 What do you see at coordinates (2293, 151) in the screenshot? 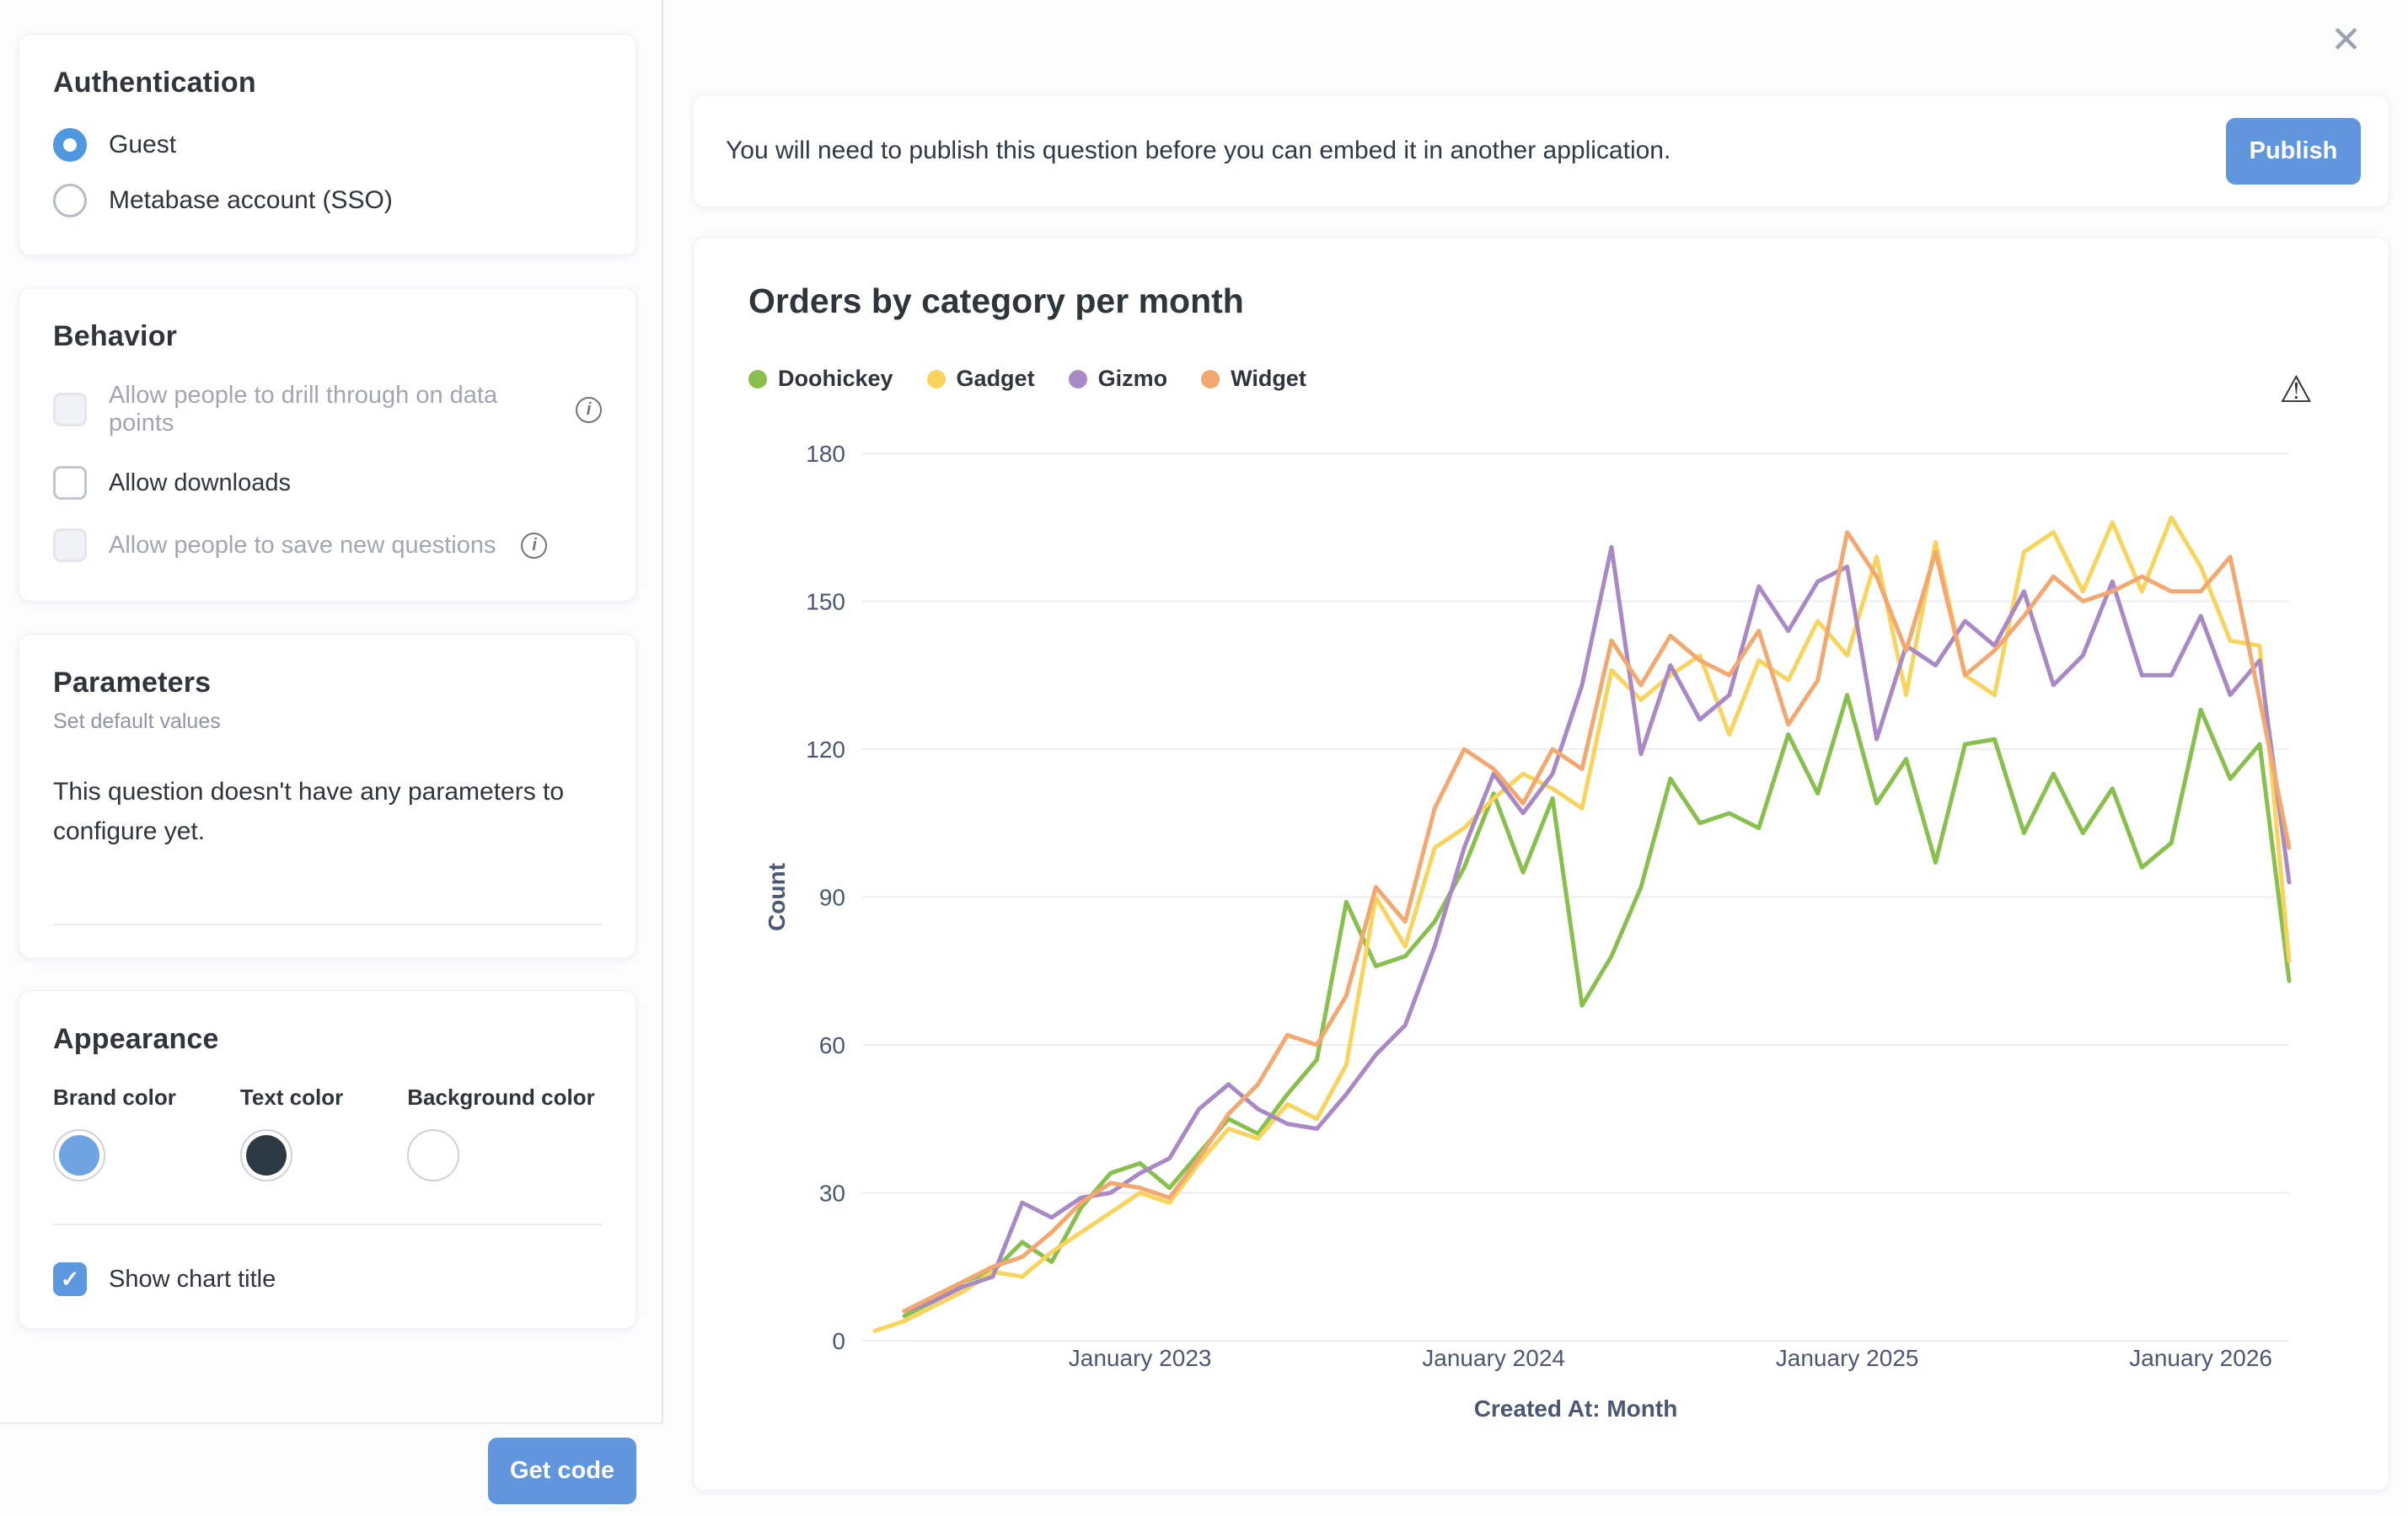
I see `publish-button: Publish` at bounding box center [2293, 151].